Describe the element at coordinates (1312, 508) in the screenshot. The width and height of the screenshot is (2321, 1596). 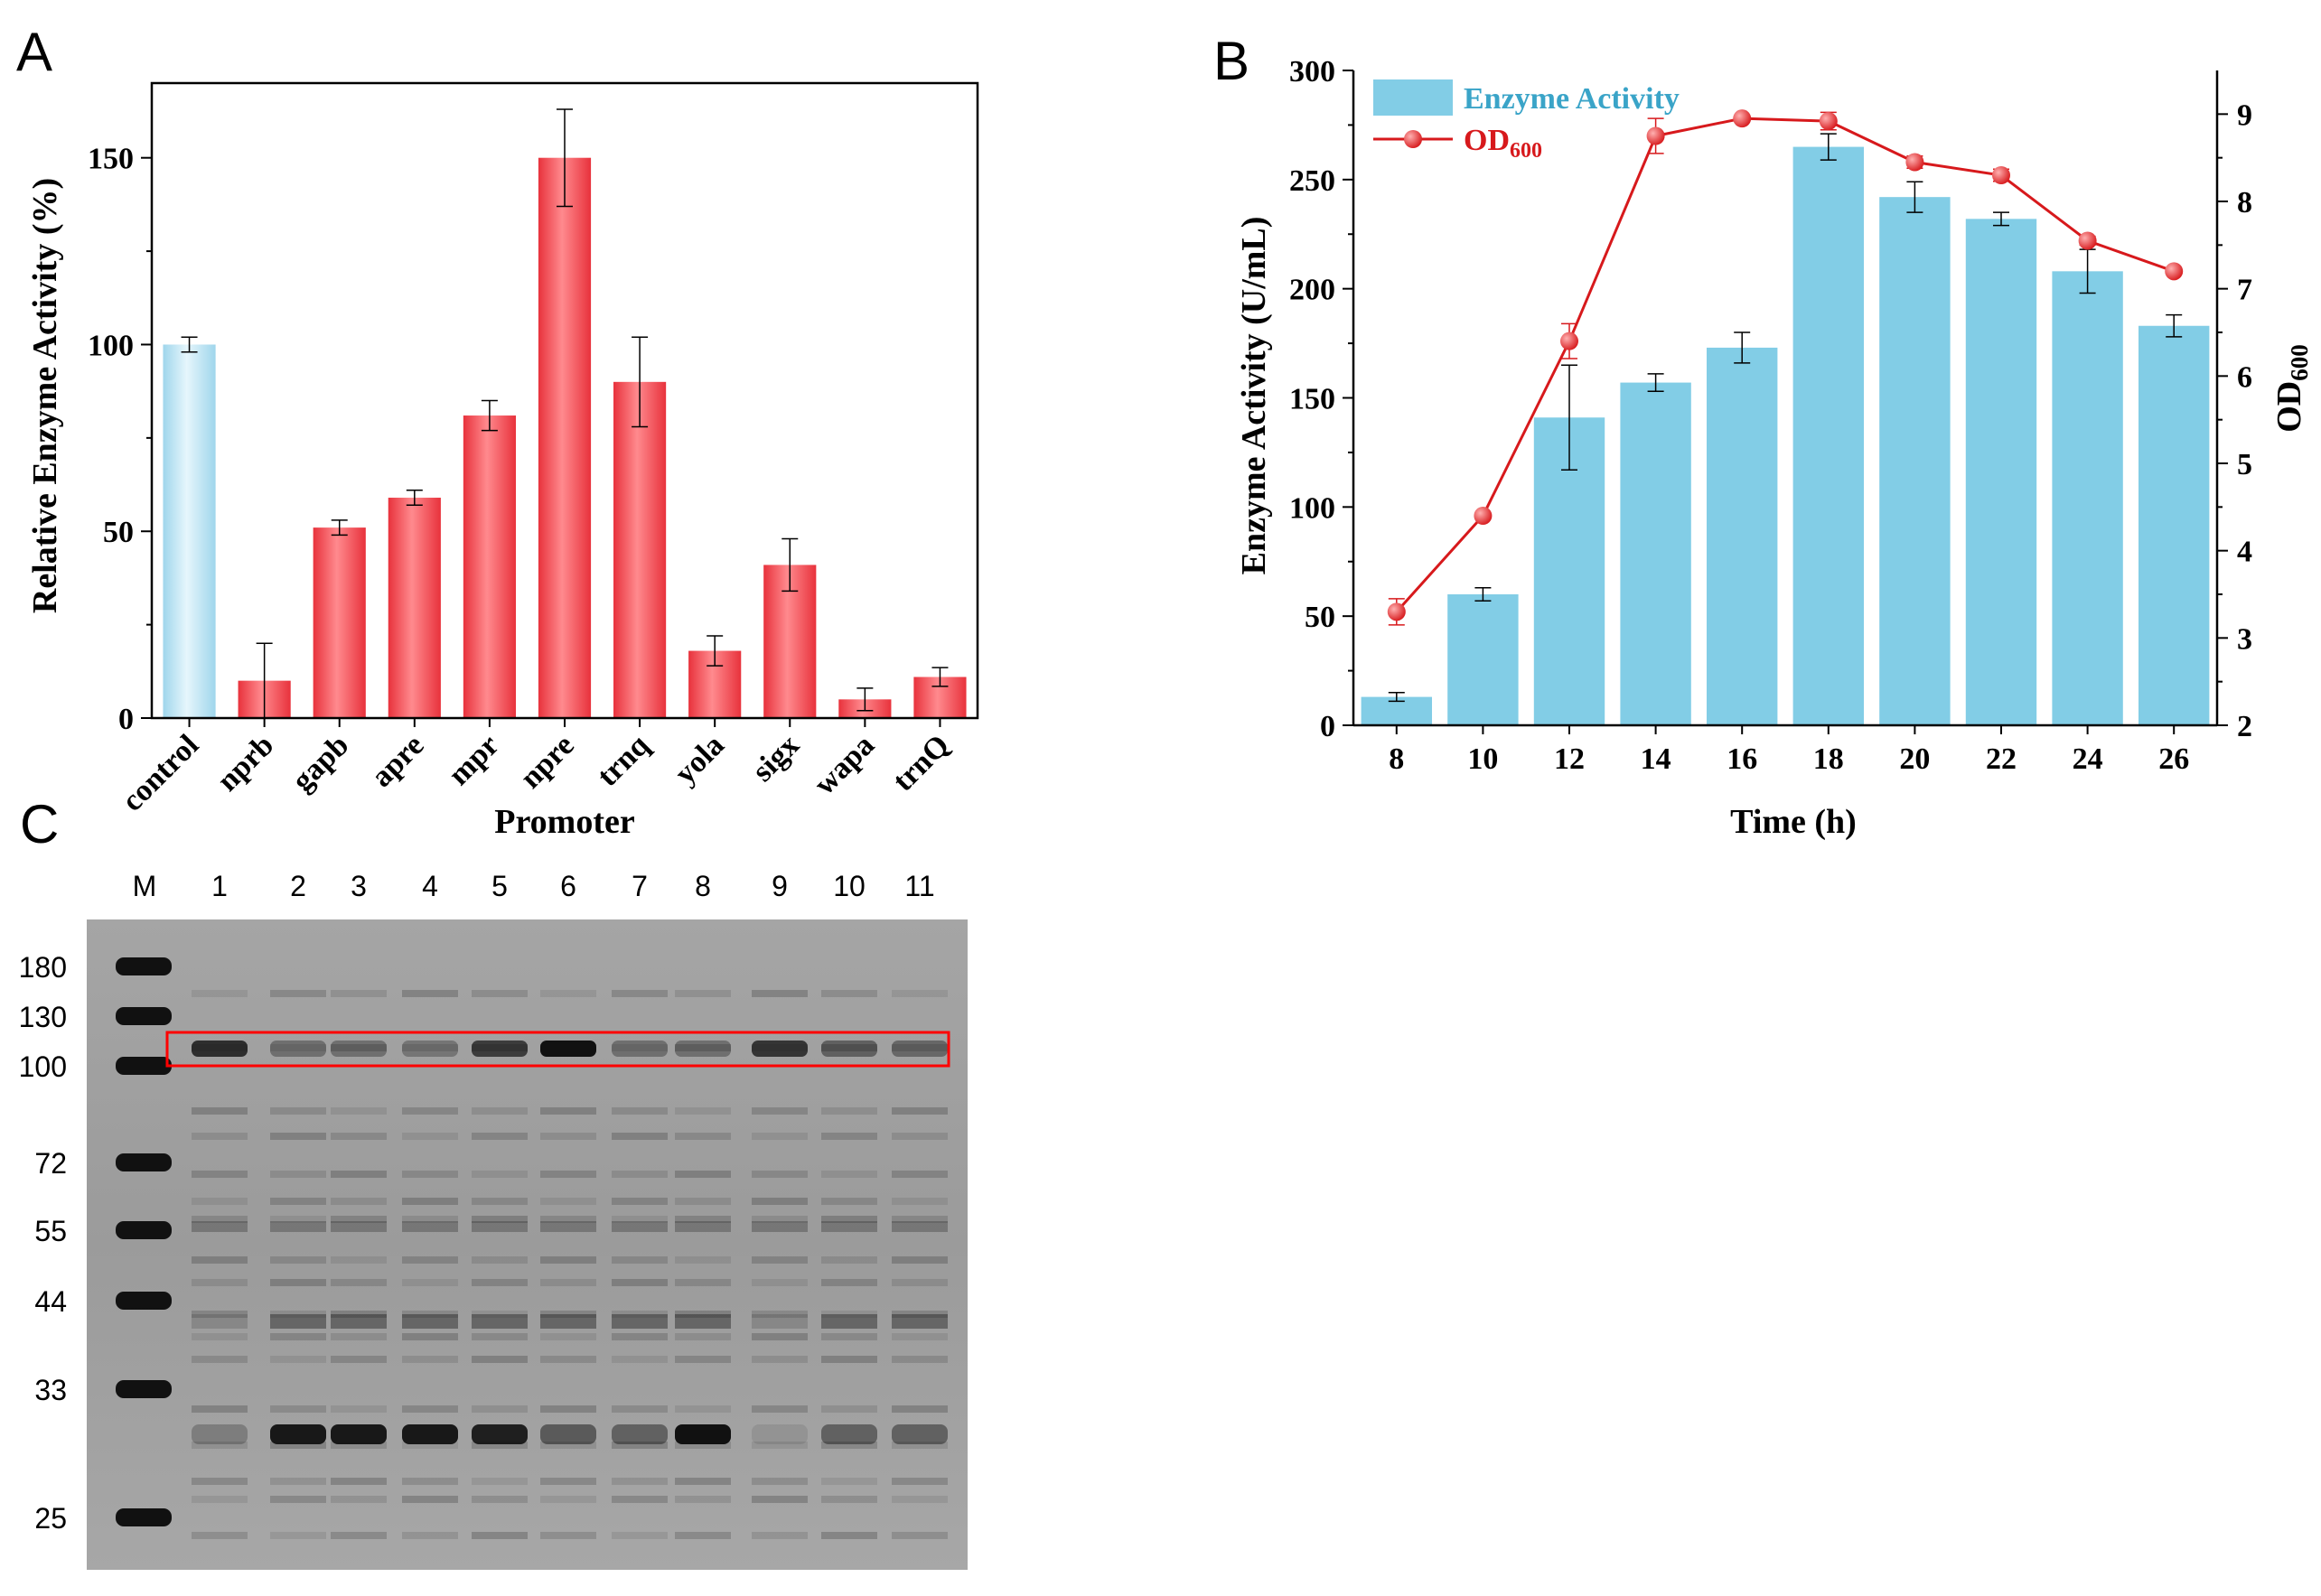
I see `left-y-tick-label-100: 100` at that location.